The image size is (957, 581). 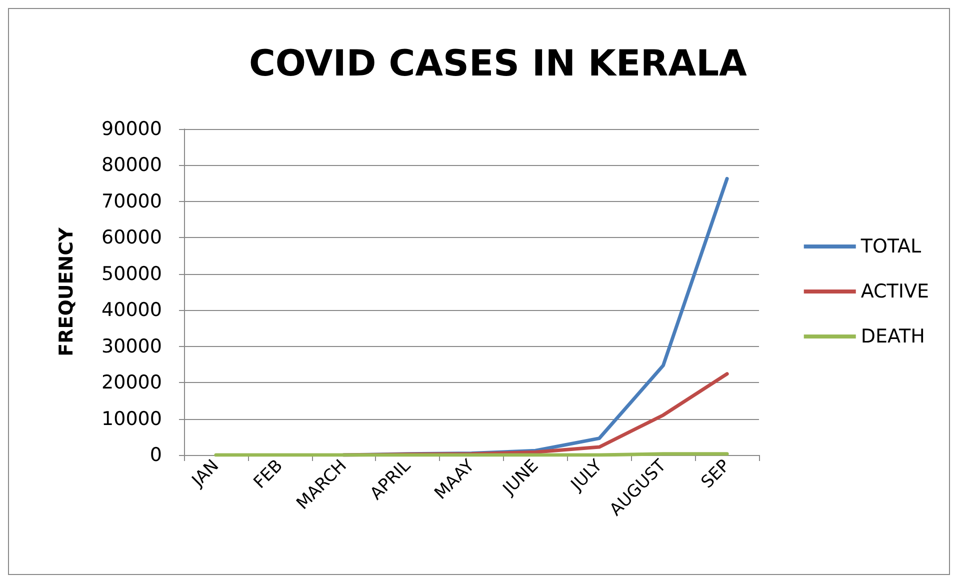 I want to click on y-tick-label: 90000, so click(x=132, y=129).